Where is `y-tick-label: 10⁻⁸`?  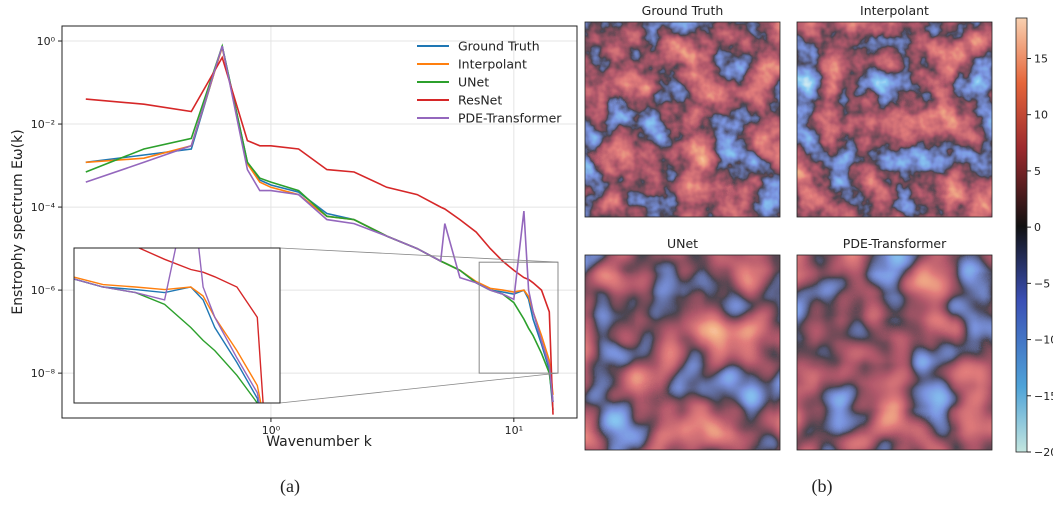 y-tick-label: 10⁻⁸ is located at coordinates (43, 373).